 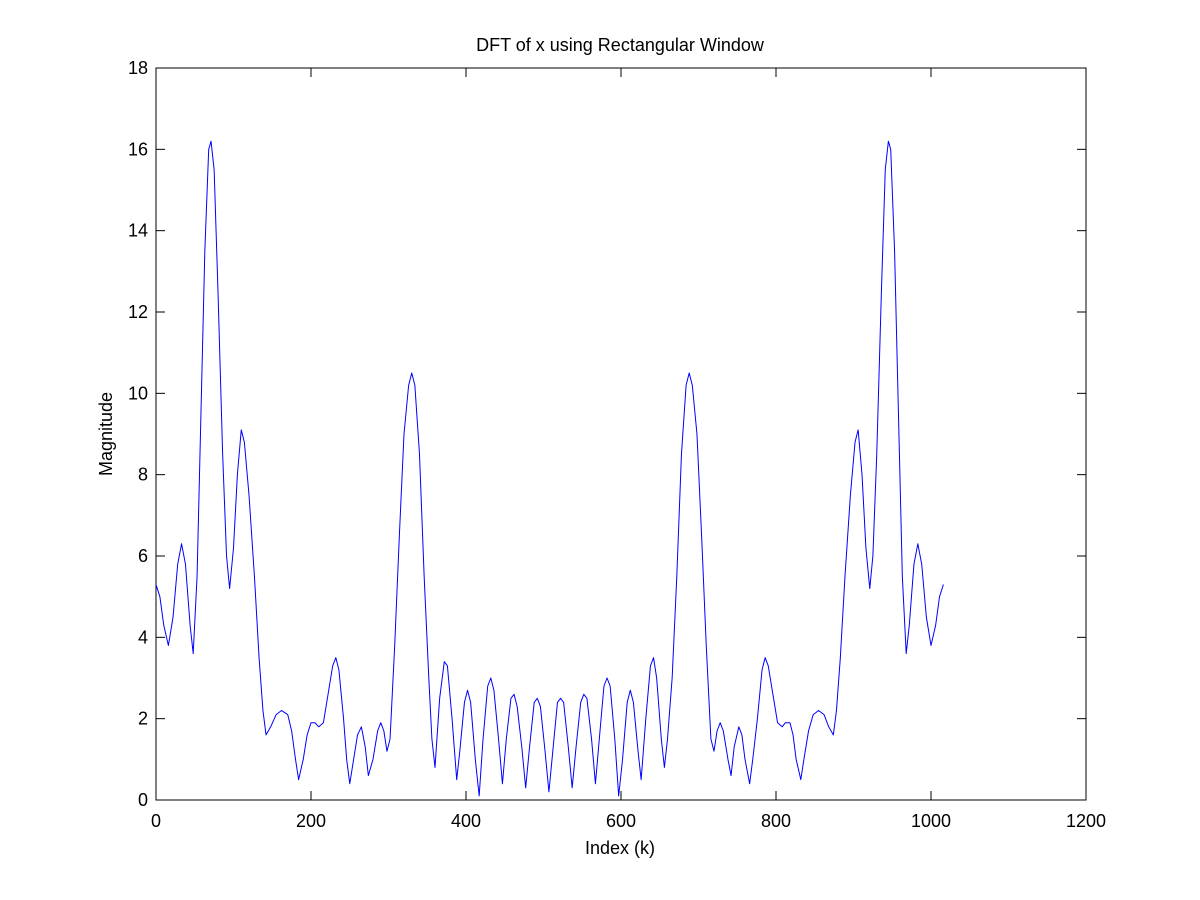 What do you see at coordinates (143, 719) in the screenshot?
I see `y-tick-label: 2` at bounding box center [143, 719].